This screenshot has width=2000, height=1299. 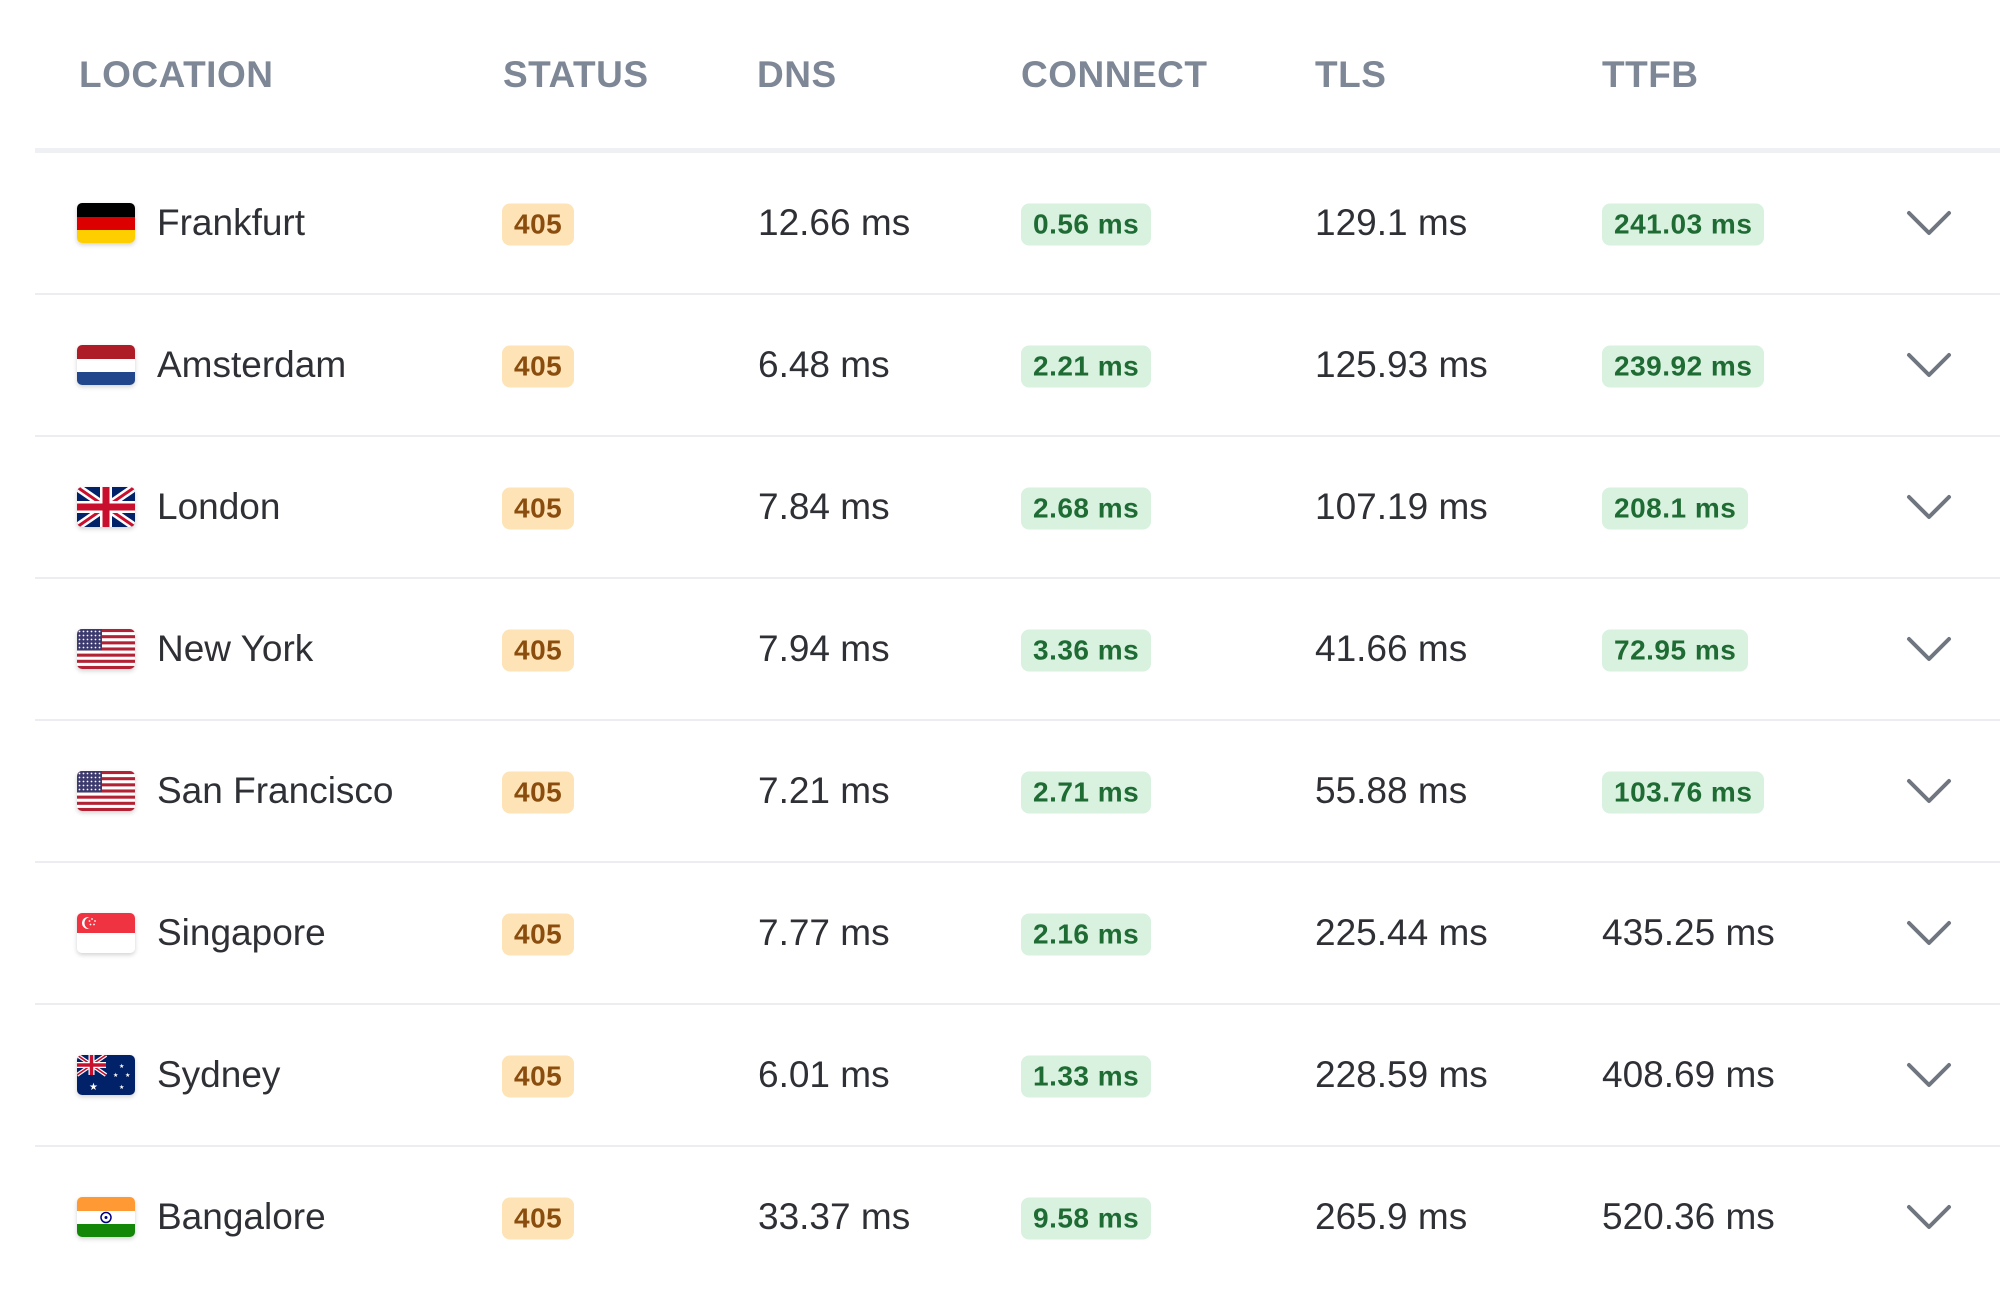 What do you see at coordinates (106, 1075) in the screenshot?
I see `australia-flag-icon: ★ ★ ★ ★ ★` at bounding box center [106, 1075].